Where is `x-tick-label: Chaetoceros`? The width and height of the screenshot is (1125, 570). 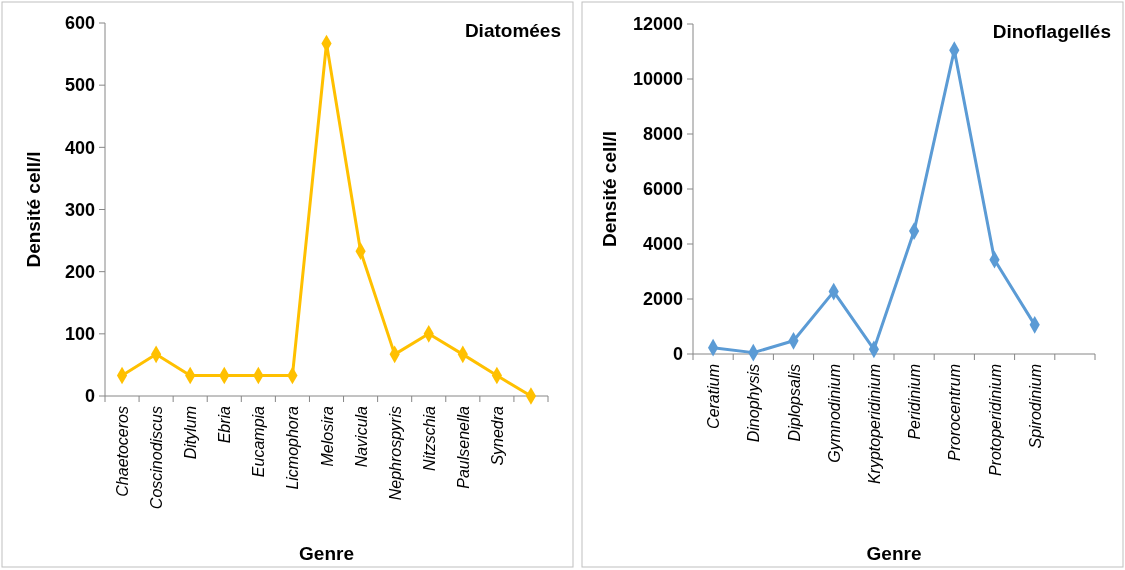
x-tick-label: Chaetoceros is located at coordinates (123, 451).